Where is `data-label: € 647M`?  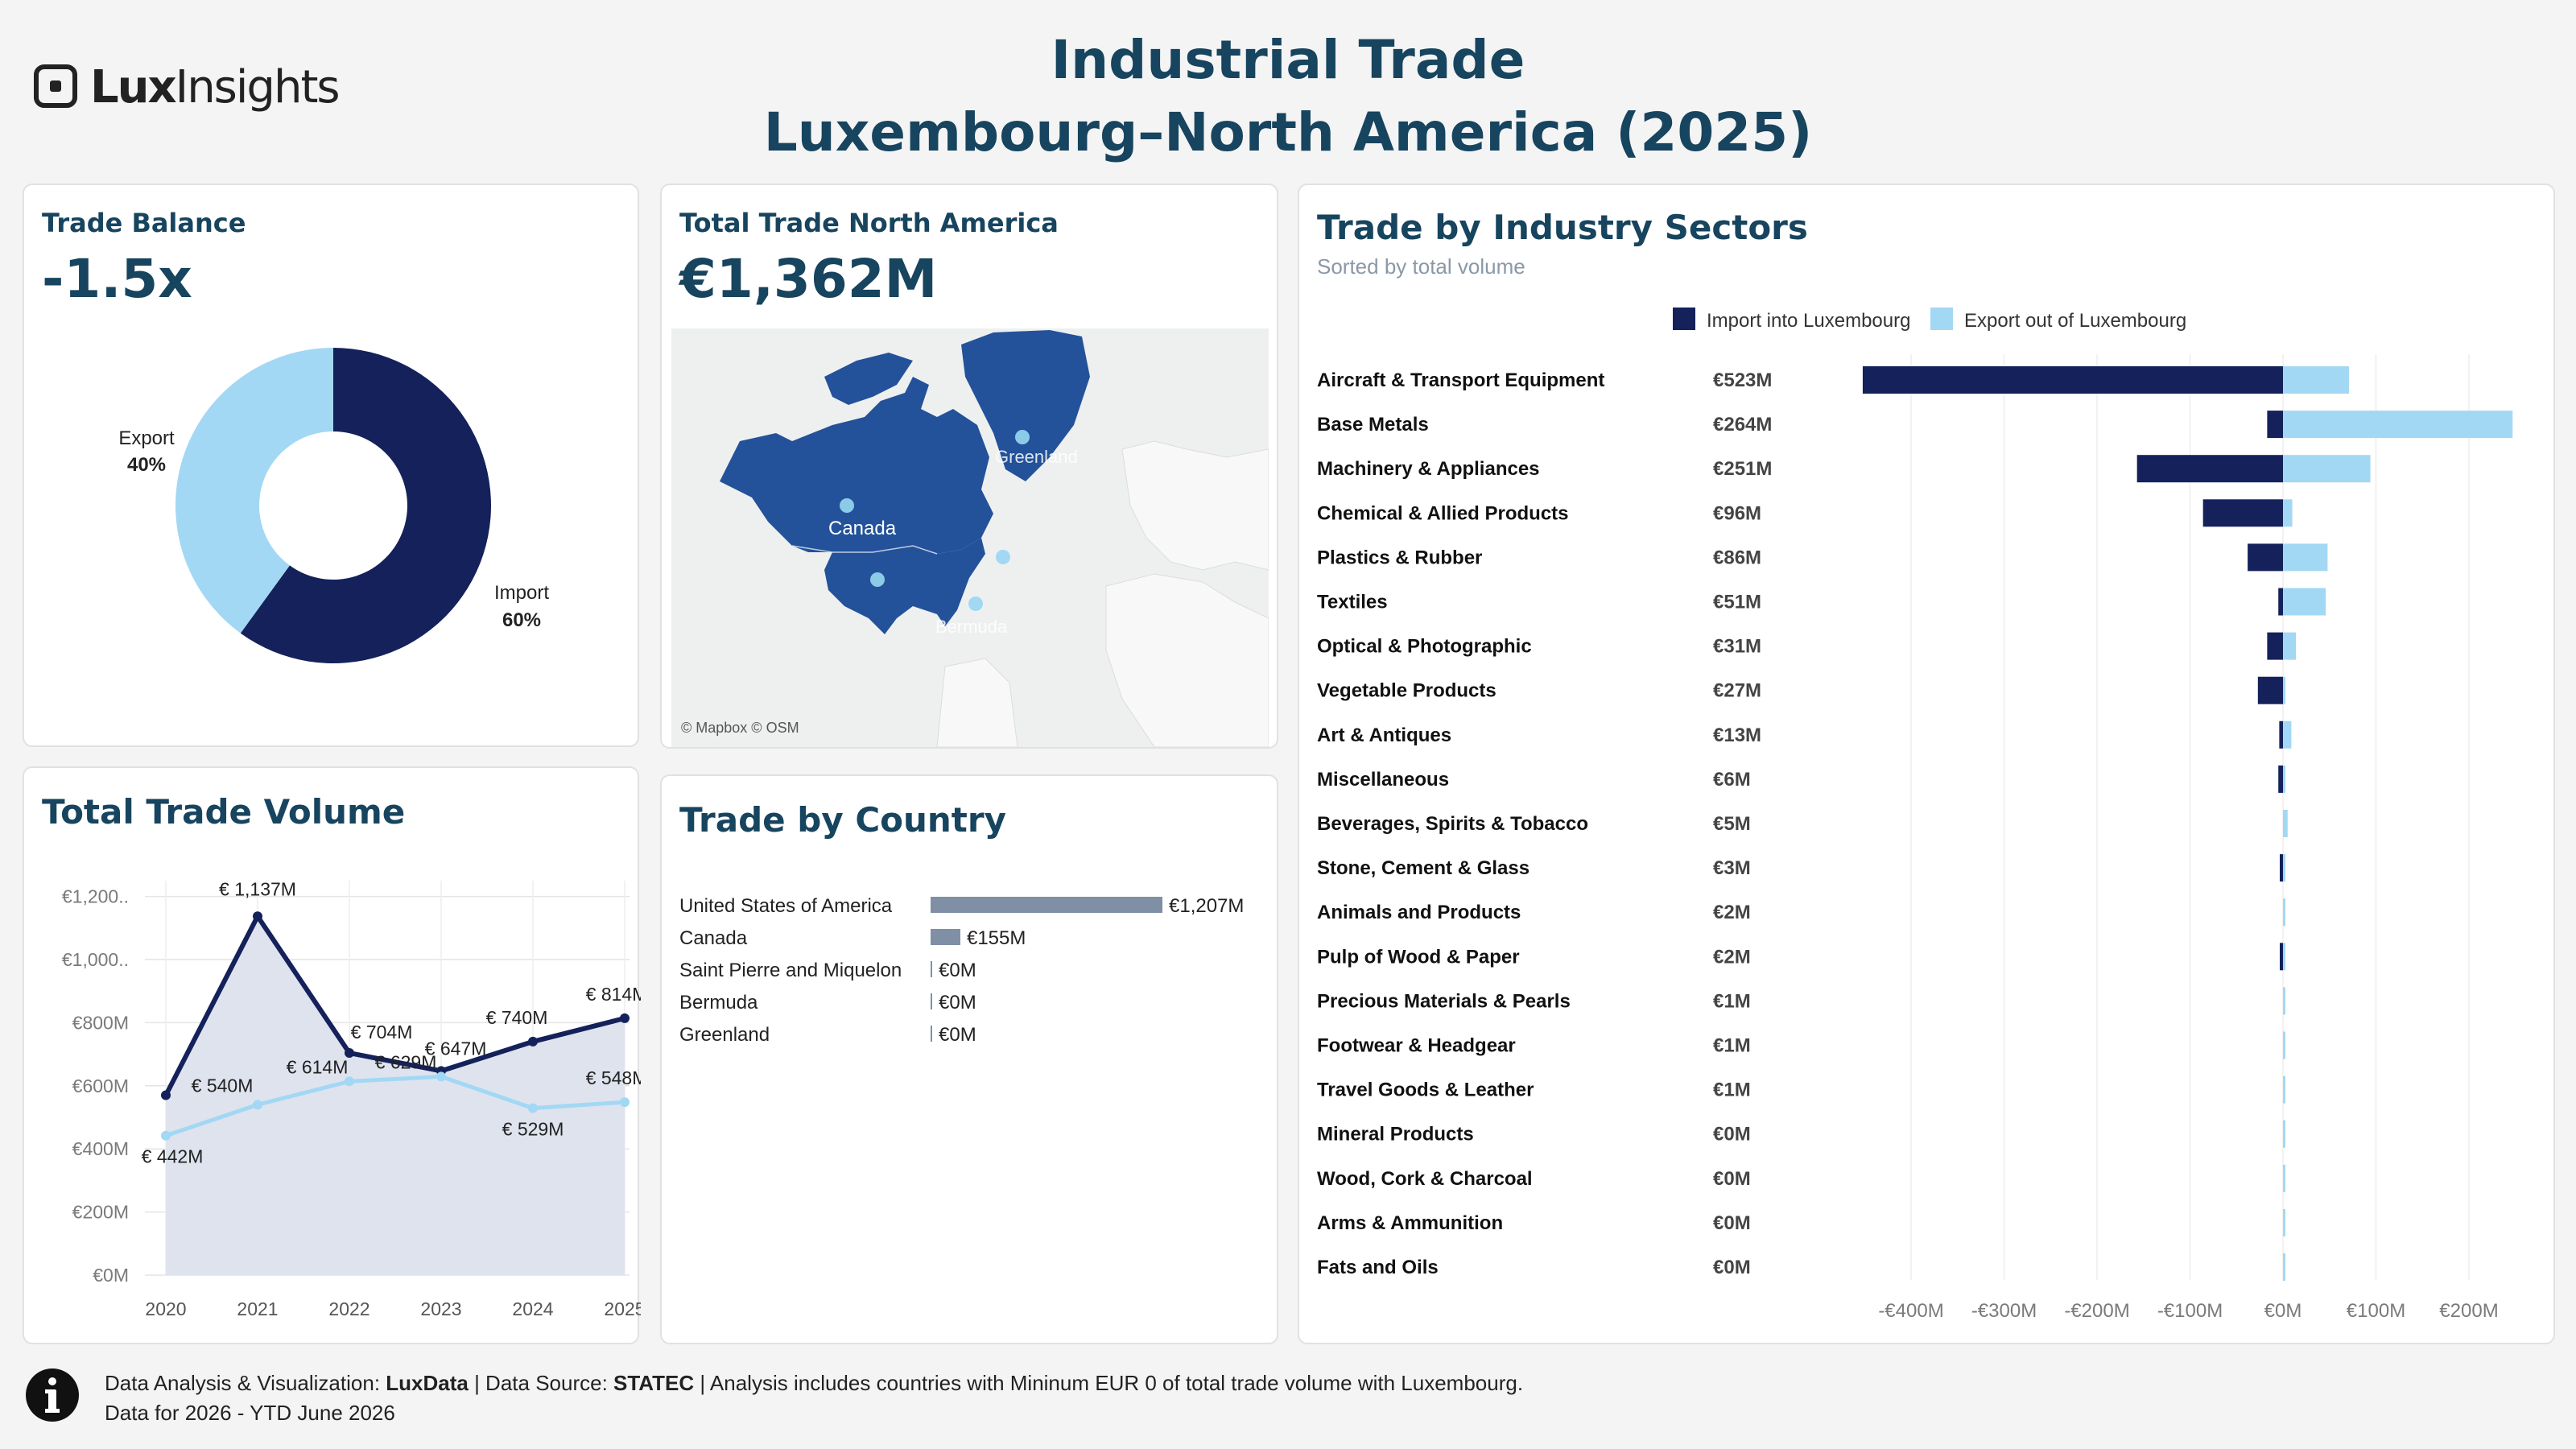 data-label: € 647M is located at coordinates (456, 1048).